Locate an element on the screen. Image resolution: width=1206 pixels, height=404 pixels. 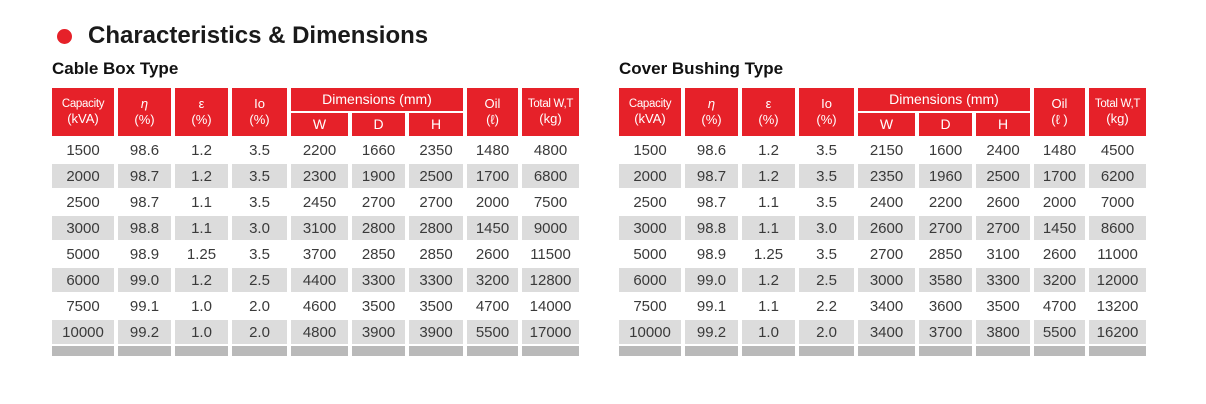
table-bottom-strip is located at coordinates (315, 351).